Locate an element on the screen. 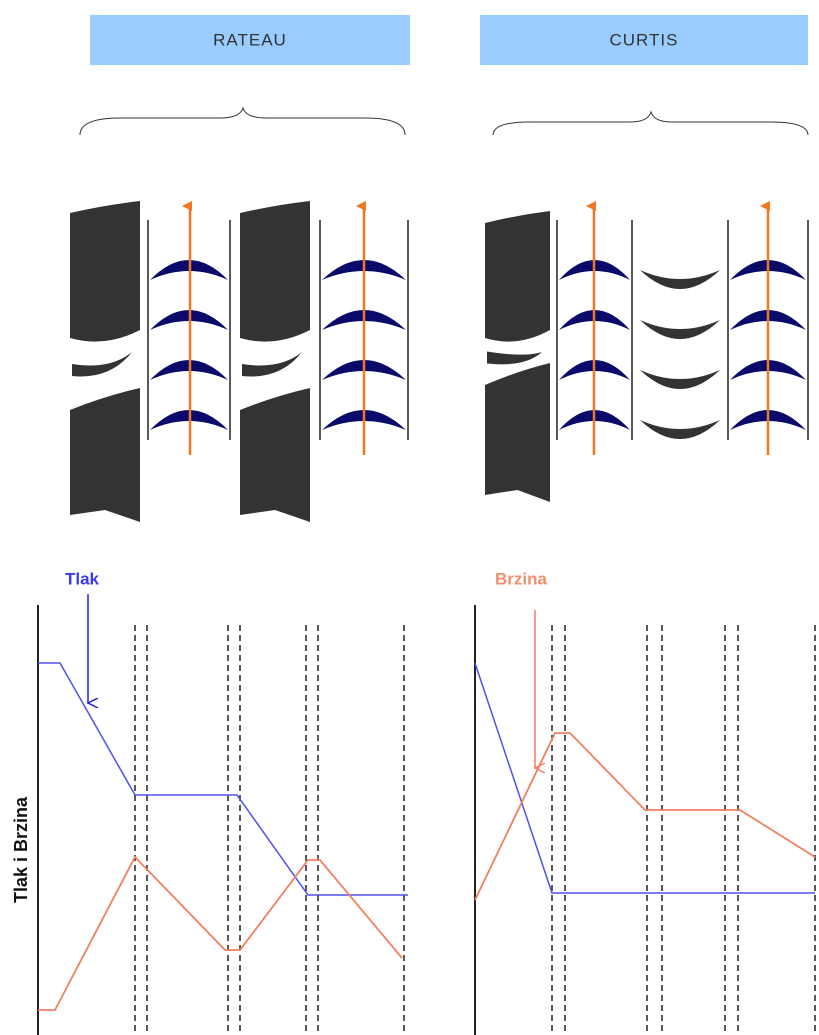 The image size is (819, 1035). label: Tlak is located at coordinates (82, 578).